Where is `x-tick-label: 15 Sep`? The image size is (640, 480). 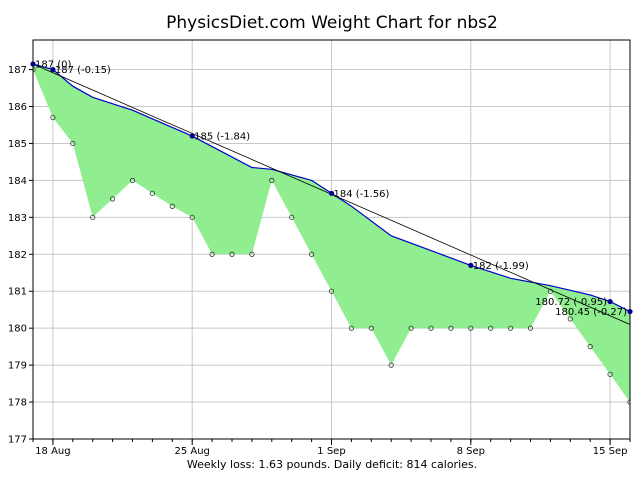 x-tick-label: 15 Sep is located at coordinates (610, 451).